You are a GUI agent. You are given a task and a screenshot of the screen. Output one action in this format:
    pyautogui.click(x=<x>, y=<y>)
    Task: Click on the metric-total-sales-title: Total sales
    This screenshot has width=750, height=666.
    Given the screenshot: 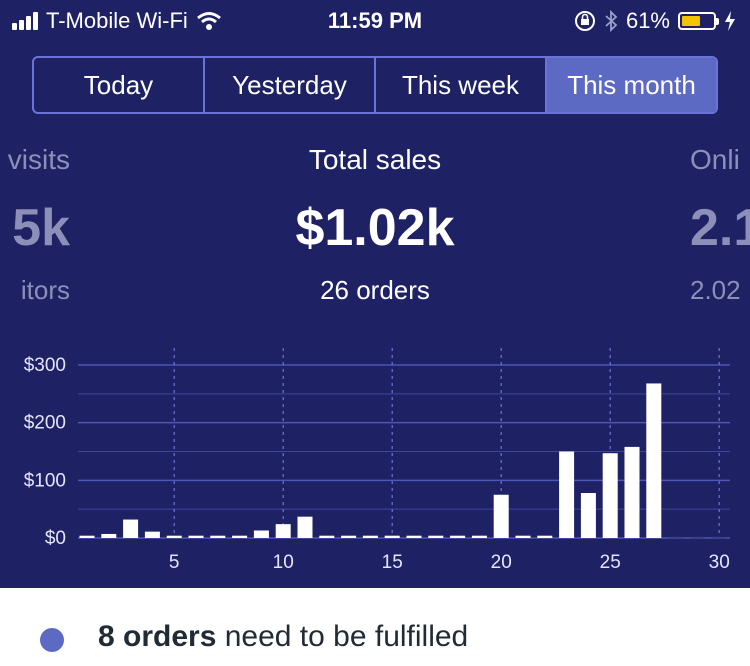 What is the action you would take?
    pyautogui.click(x=375, y=159)
    